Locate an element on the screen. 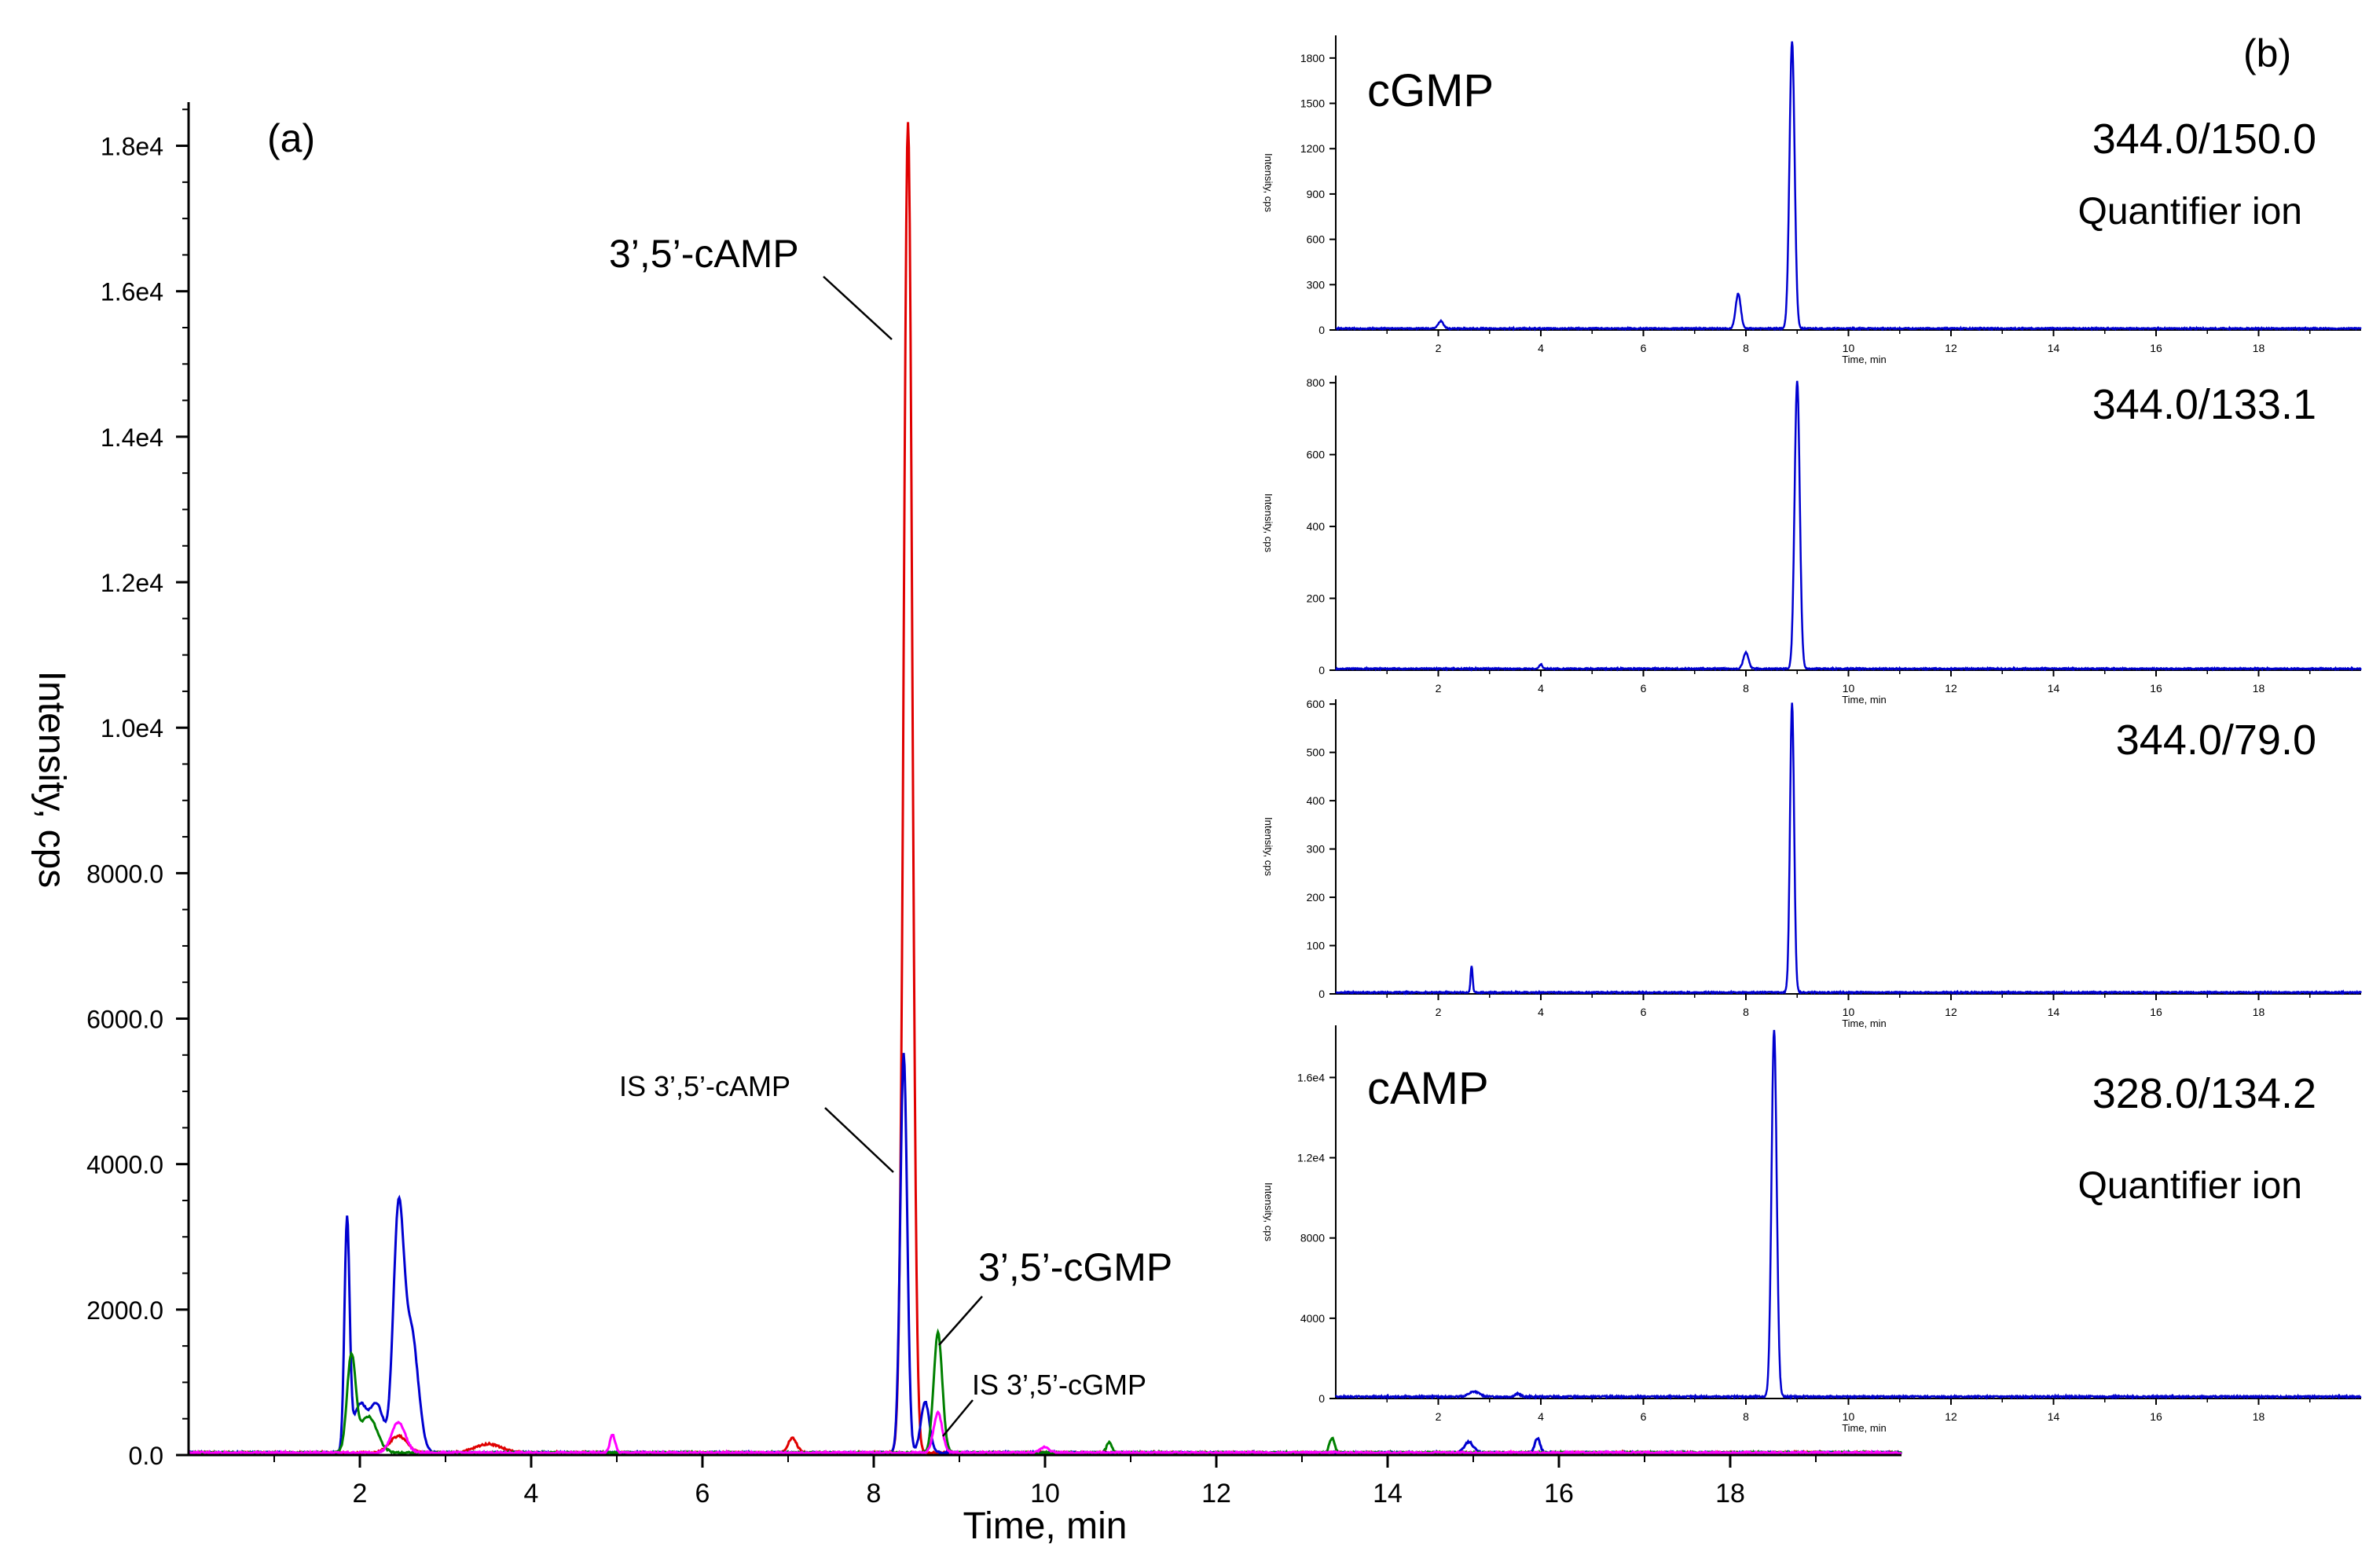 Image resolution: width=2380 pixels, height=1547 pixels. y-tick-label: 0.0 is located at coordinates (146, 1456).